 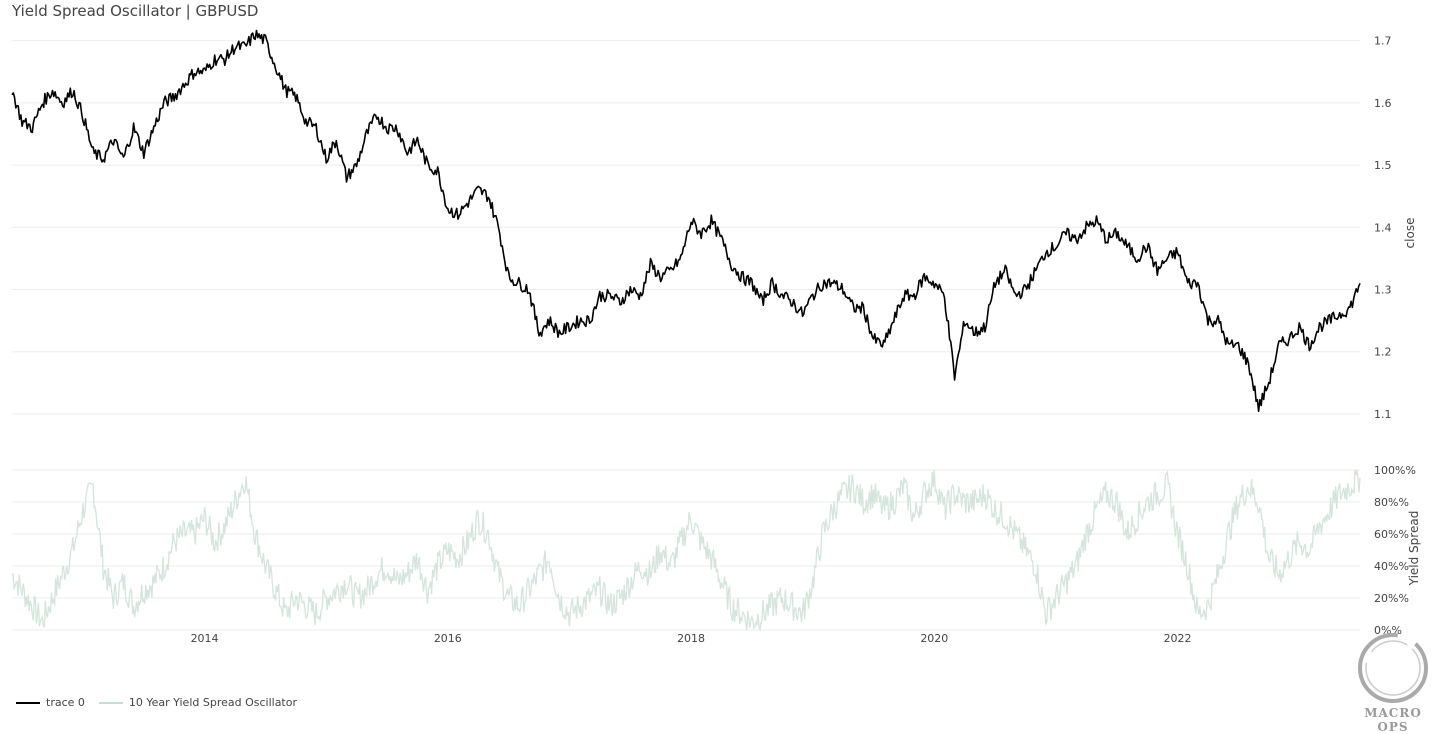 What do you see at coordinates (213, 702) in the screenshot?
I see `legend-label: 10 Year Yield Spread Oscillator` at bounding box center [213, 702].